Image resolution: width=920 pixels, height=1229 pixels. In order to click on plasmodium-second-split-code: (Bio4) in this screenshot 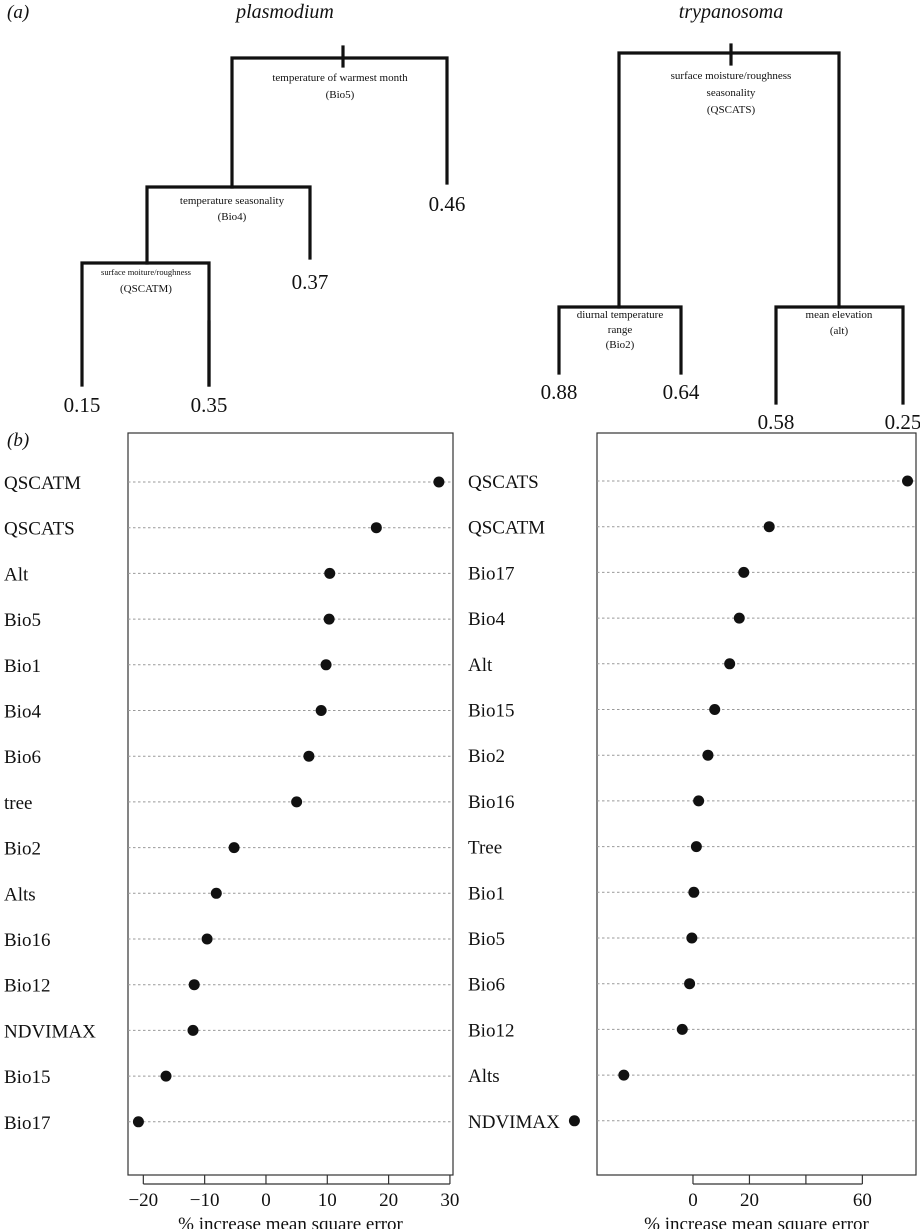, I will do `click(232, 217)`.